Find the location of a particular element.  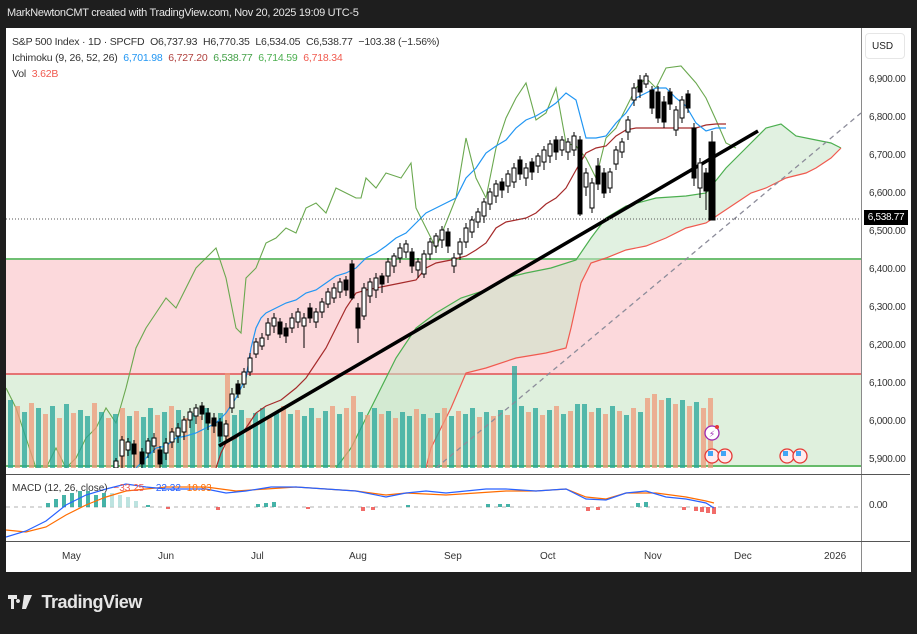

ohlc-change: −103.38 (−1.56%) is located at coordinates (399, 42).